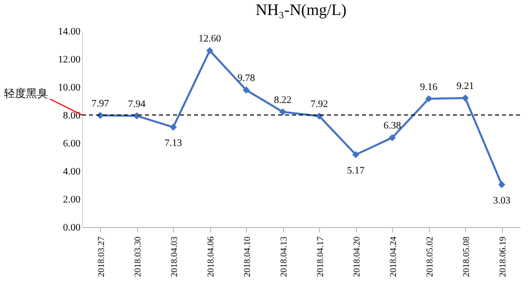 The width and height of the screenshot is (531, 292). I want to click on text: 6.38, so click(392, 126).